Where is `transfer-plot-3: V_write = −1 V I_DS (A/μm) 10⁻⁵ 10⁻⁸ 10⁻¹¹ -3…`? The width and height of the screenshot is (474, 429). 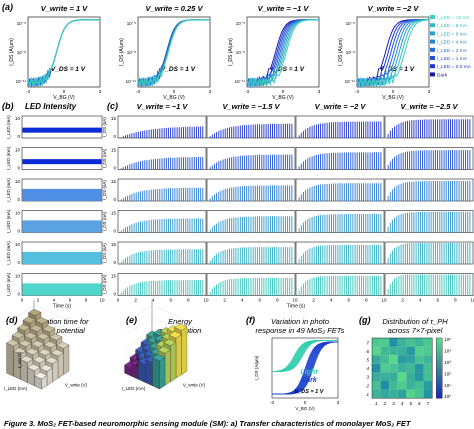 transfer-plot-3: V_write = −1 V I_DS (A/μm) 10⁻⁵ 10⁻⁸ 10⁻¹¹ -3… is located at coordinates (274, 52).